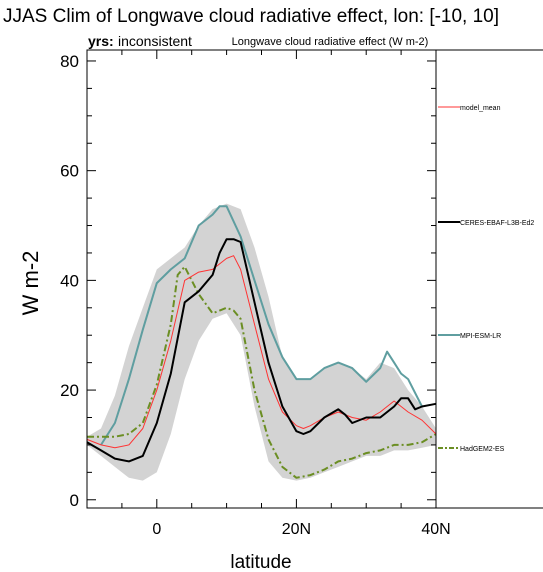 Image resolution: width=543 pixels, height=572 pixels. What do you see at coordinates (69, 171) in the screenshot?
I see `y-tick-label: 60` at bounding box center [69, 171].